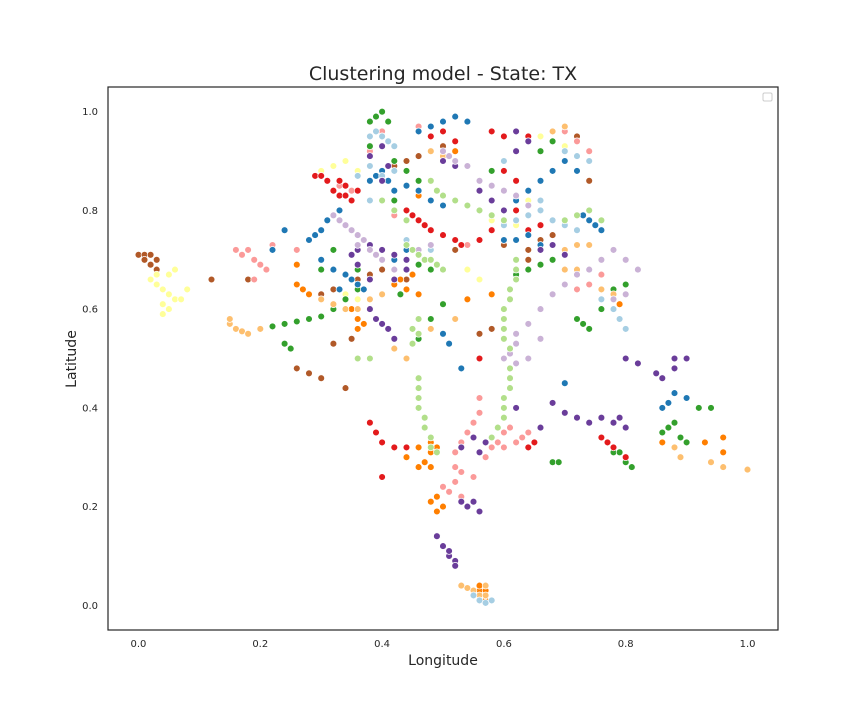 This screenshot has height=720, width=864. What do you see at coordinates (767, 97) in the screenshot?
I see `legend-box` at bounding box center [767, 97].